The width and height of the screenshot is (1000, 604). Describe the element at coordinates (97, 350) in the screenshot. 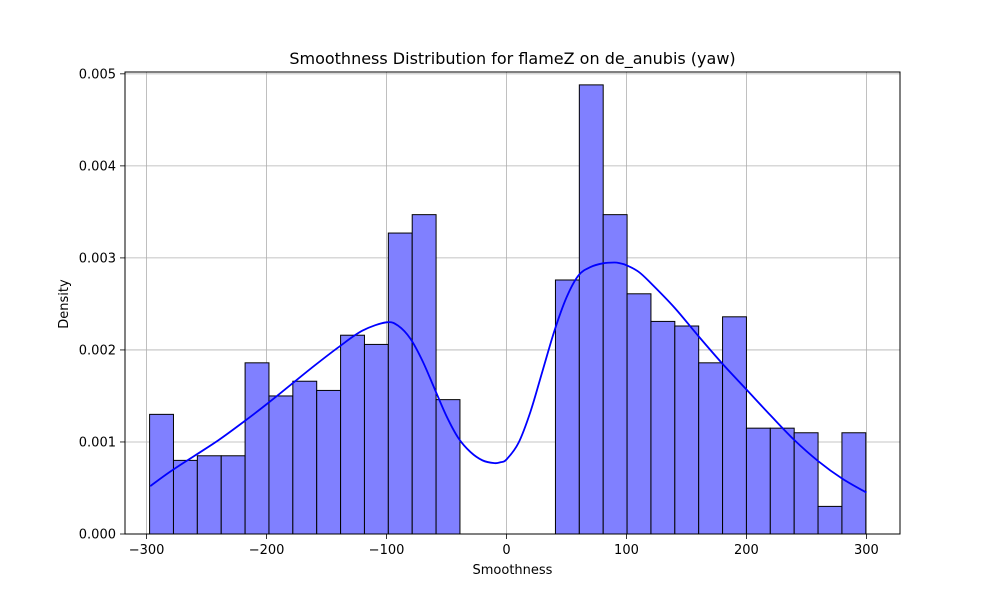

I see `y-tick-label: 0.002` at that location.